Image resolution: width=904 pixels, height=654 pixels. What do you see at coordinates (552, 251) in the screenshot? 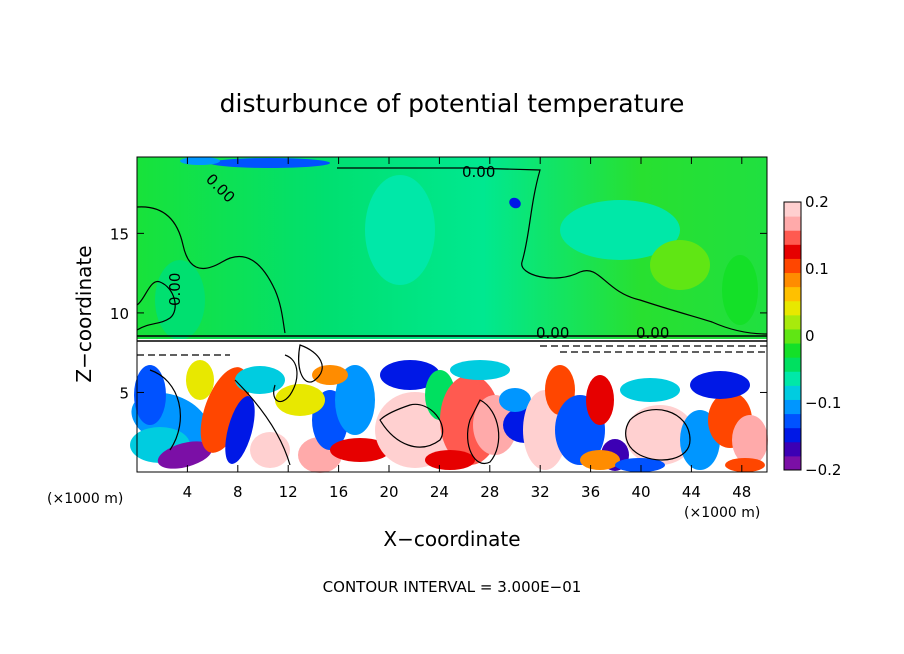
I see `contour-upper-top` at bounding box center [552, 251].